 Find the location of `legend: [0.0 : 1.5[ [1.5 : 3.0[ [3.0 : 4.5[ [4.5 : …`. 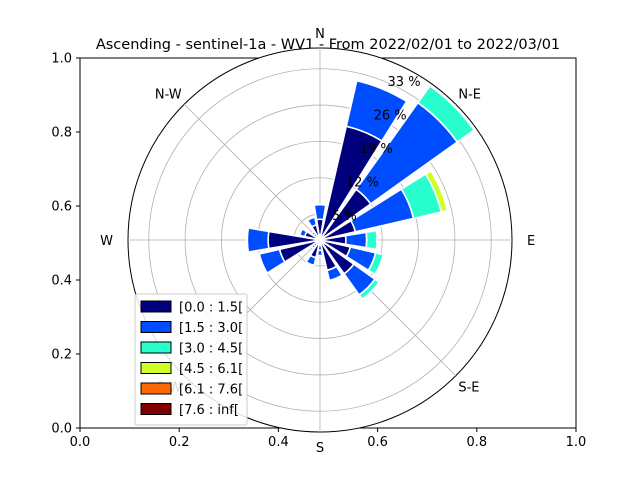

legend: [0.0 : 1.5[ [1.5 : 3.0[ [3.0 : 4.5[ [4.5 : … is located at coordinates (191, 359).